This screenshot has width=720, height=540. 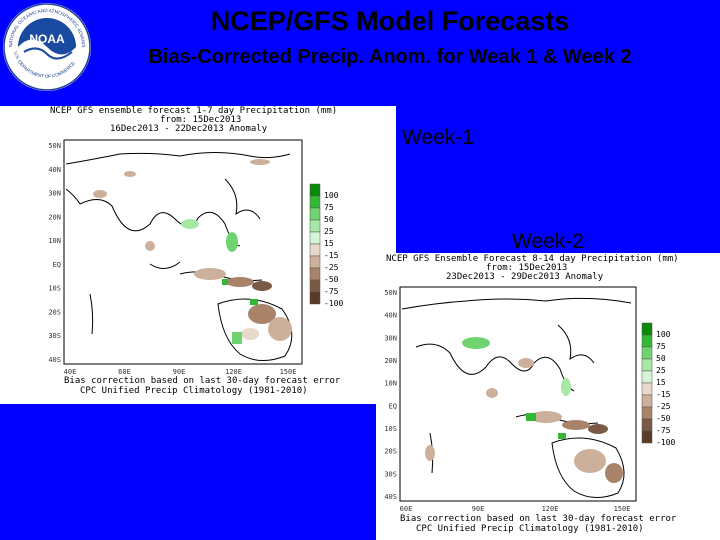 I want to click on week2-map-title-3: 23Dec2013 - 29Dec2013 Anomaly, so click(x=525, y=277).